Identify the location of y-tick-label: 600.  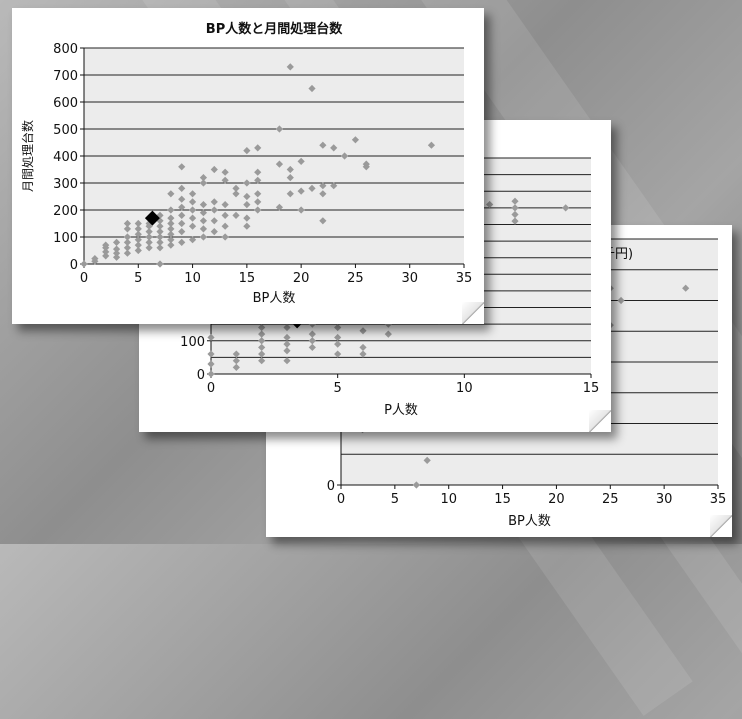
(65, 103).